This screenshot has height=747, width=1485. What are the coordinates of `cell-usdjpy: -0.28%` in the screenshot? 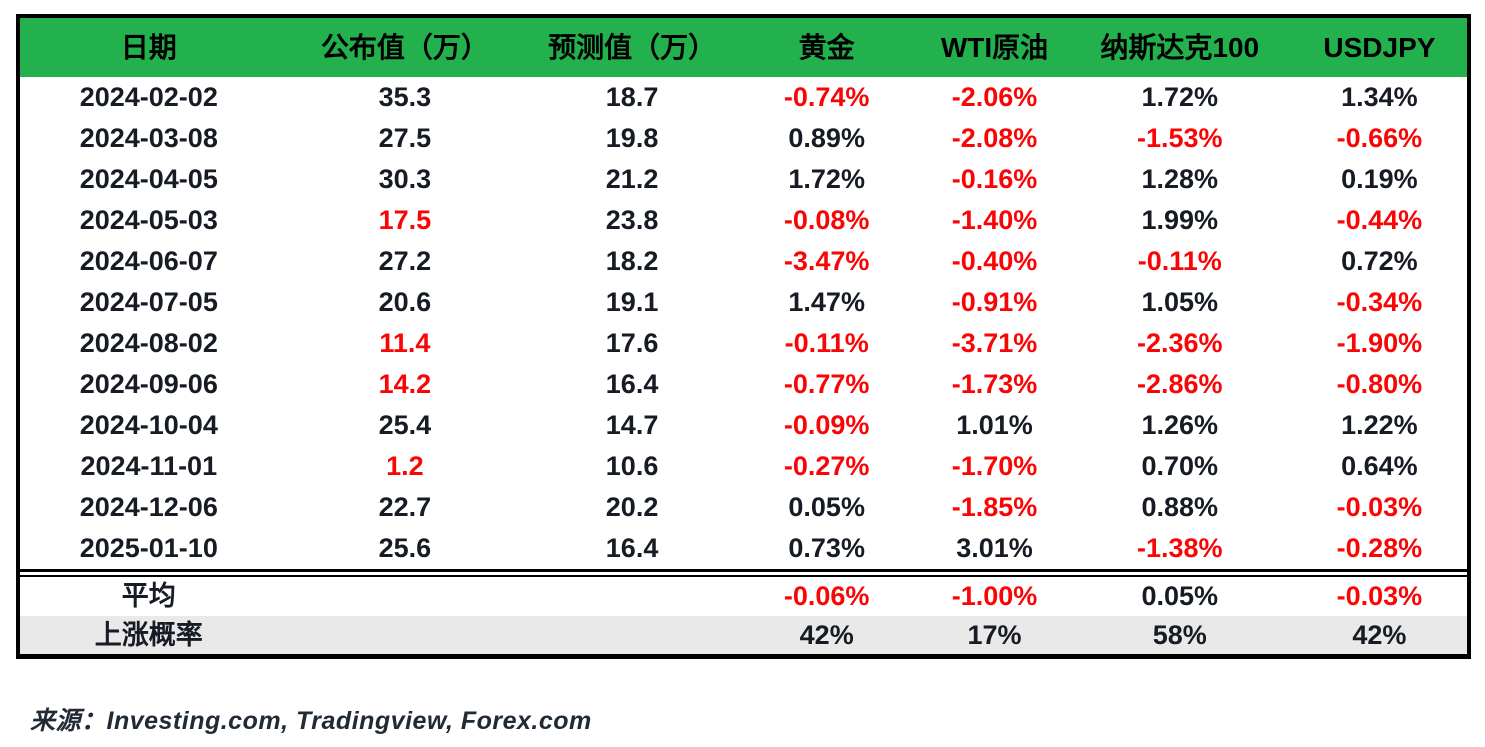 It's located at (1379, 548).